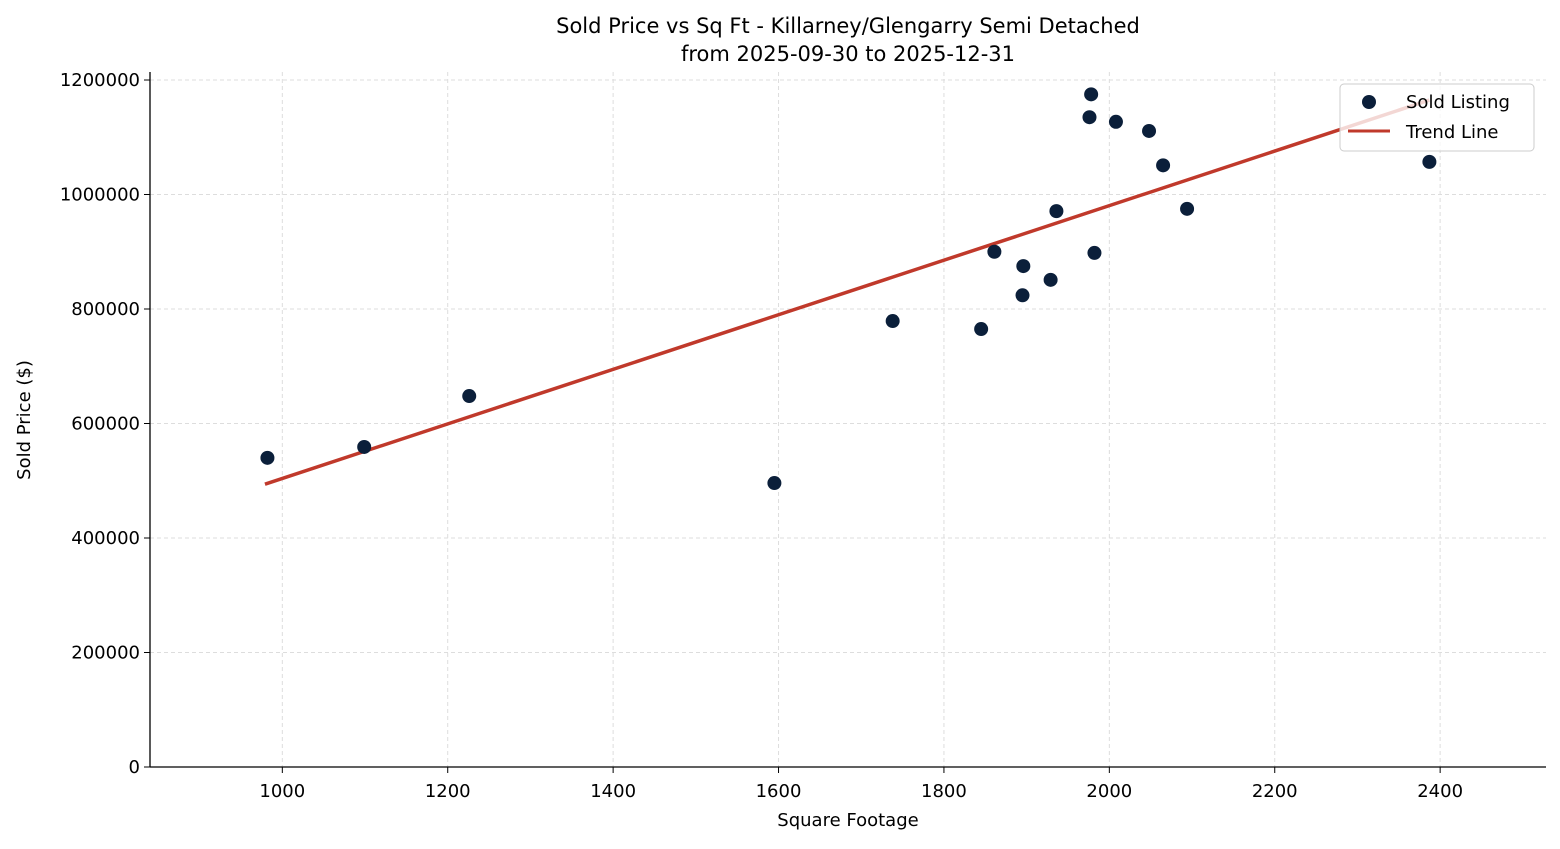 This screenshot has width=1560, height=849. Describe the element at coordinates (24, 420) in the screenshot. I see `y-axis-label: Sold Price ($)` at that location.